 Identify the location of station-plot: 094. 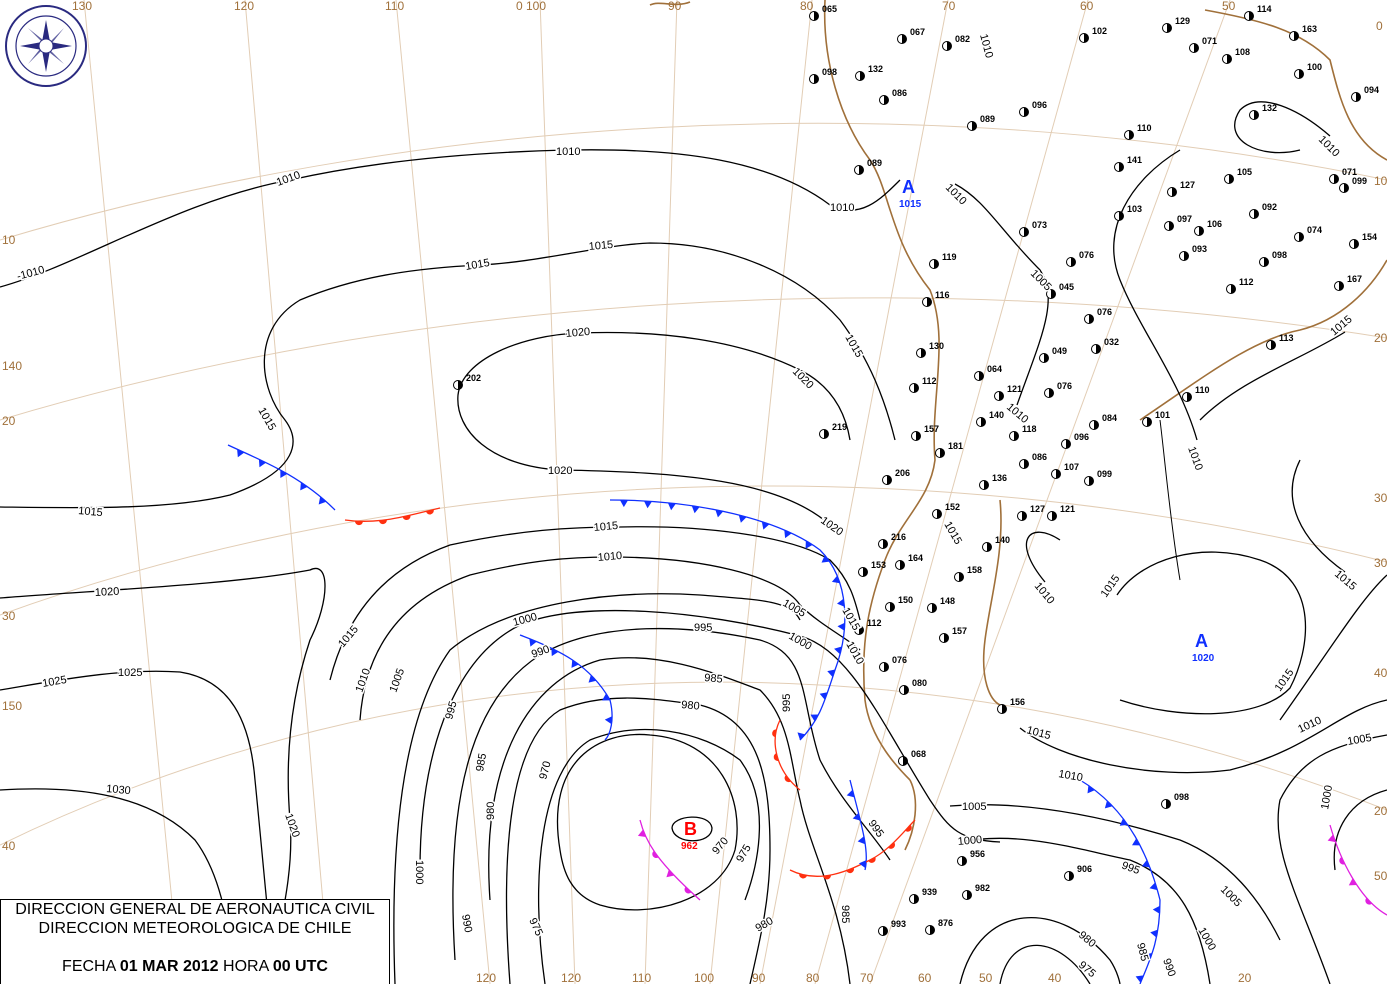
(1365, 93).